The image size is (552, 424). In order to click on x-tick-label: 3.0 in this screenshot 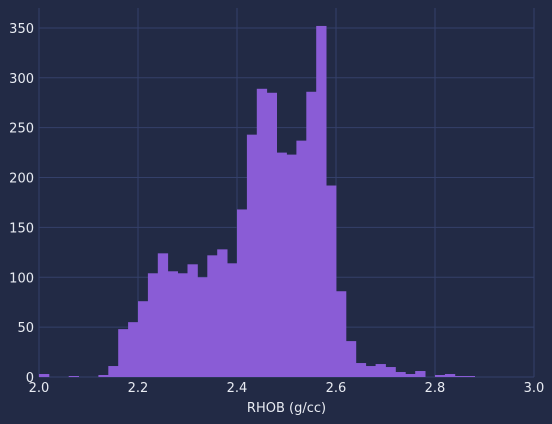, I will do `click(534, 388)`.